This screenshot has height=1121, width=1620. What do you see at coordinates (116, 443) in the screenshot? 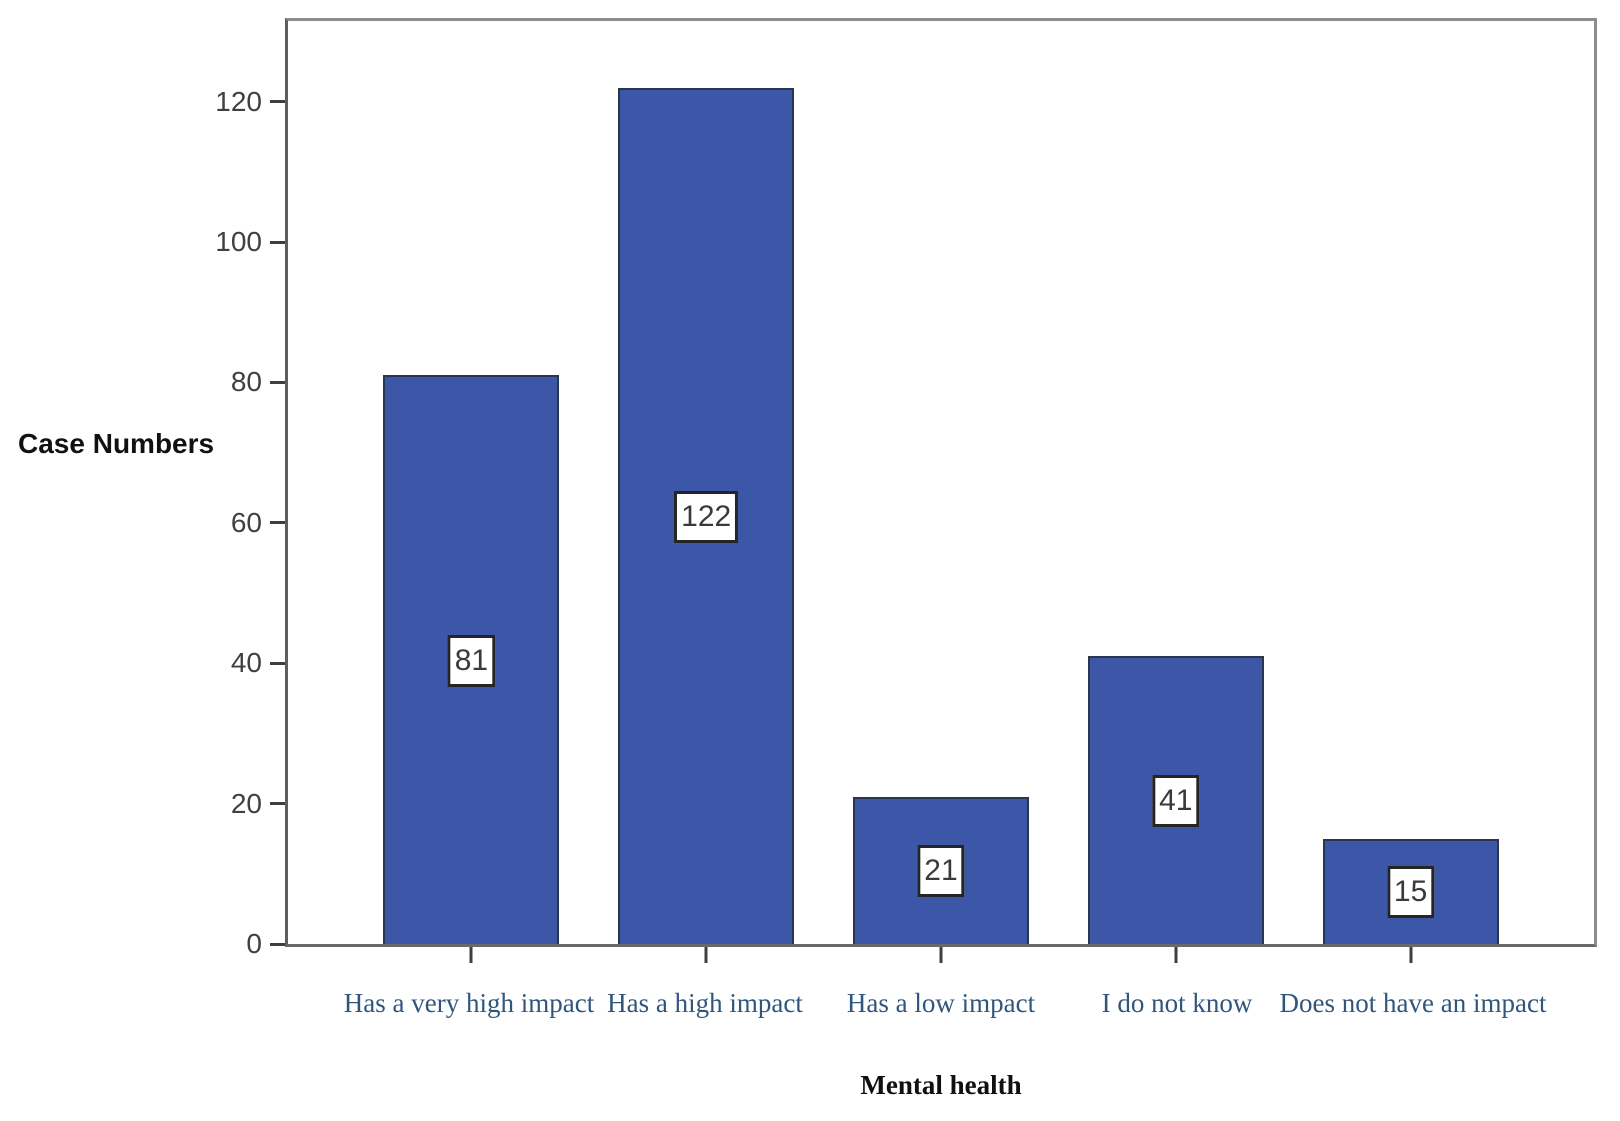
I see `y-axis-title: Case Numbers` at bounding box center [116, 443].